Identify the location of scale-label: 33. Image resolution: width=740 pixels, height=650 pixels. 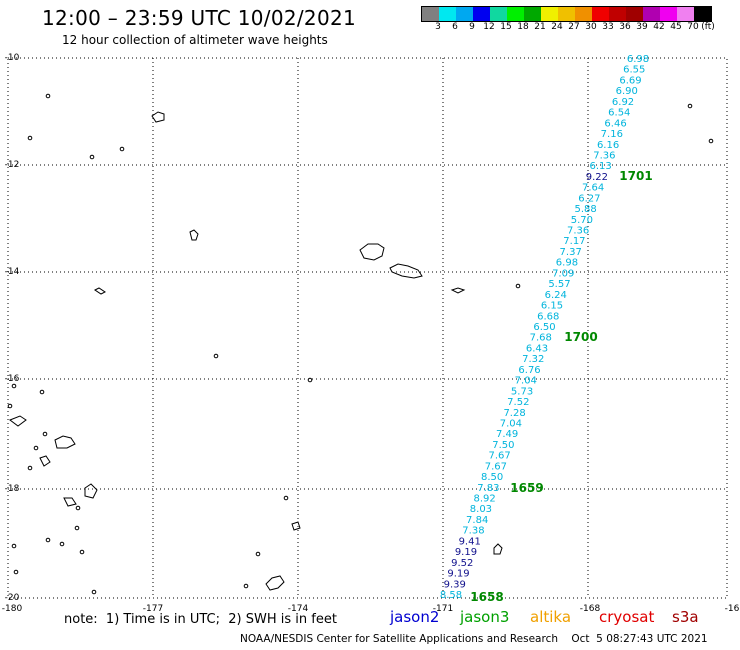
(608, 27).